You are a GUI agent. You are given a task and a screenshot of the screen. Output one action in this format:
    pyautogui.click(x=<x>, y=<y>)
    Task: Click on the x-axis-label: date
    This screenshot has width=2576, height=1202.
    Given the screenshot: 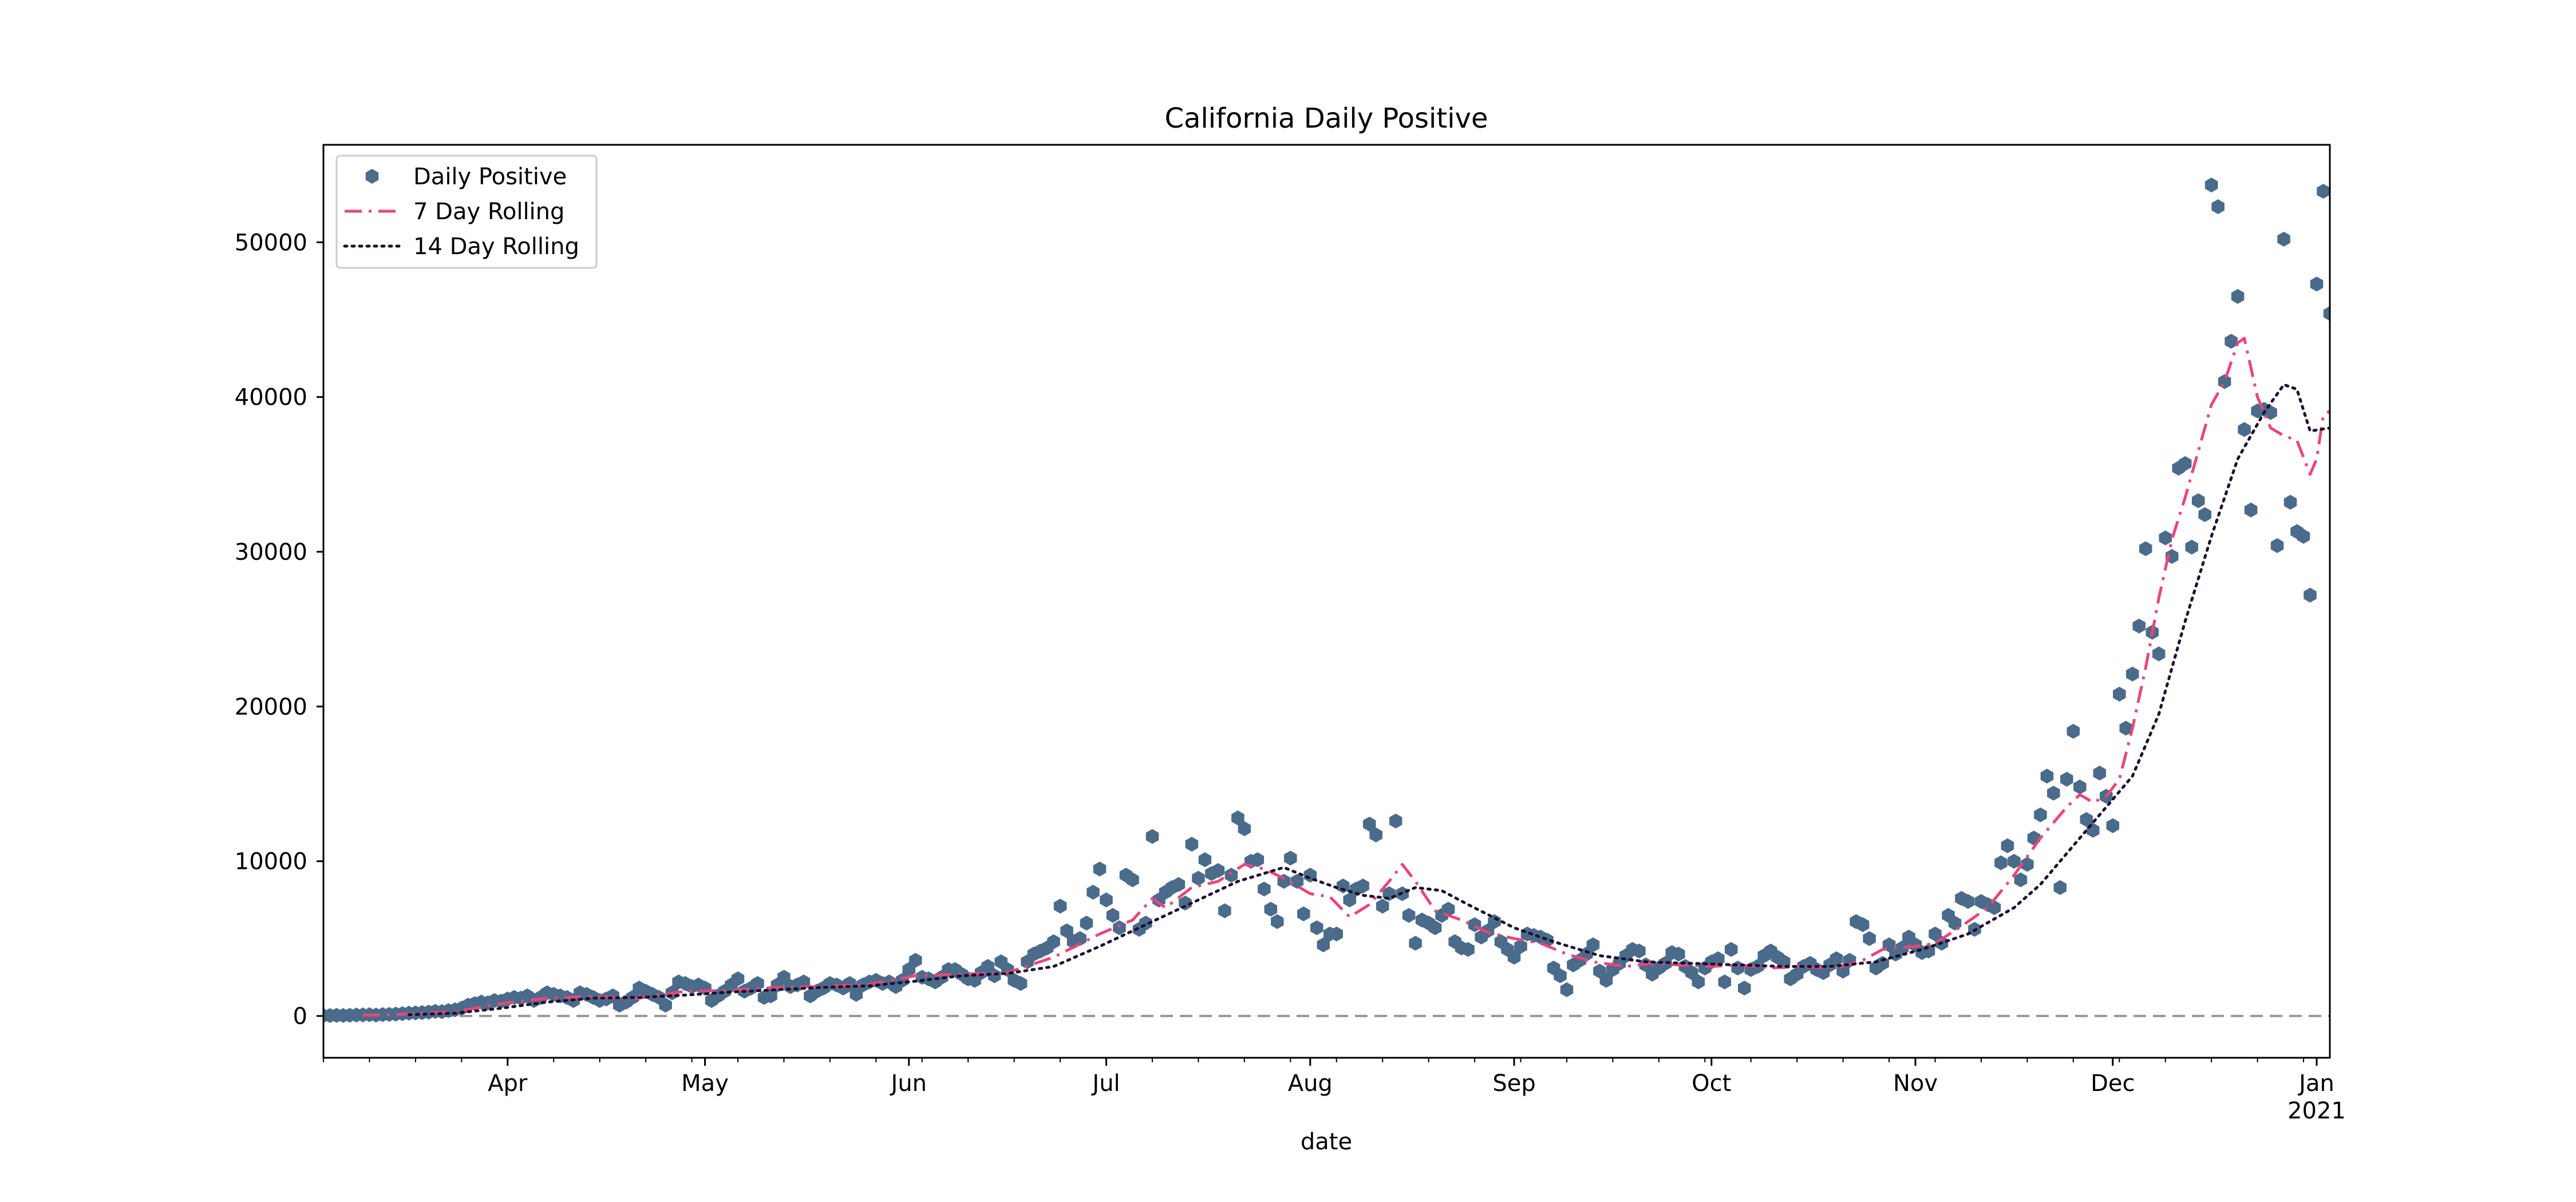 What is the action you would take?
    pyautogui.click(x=1326, y=1142)
    